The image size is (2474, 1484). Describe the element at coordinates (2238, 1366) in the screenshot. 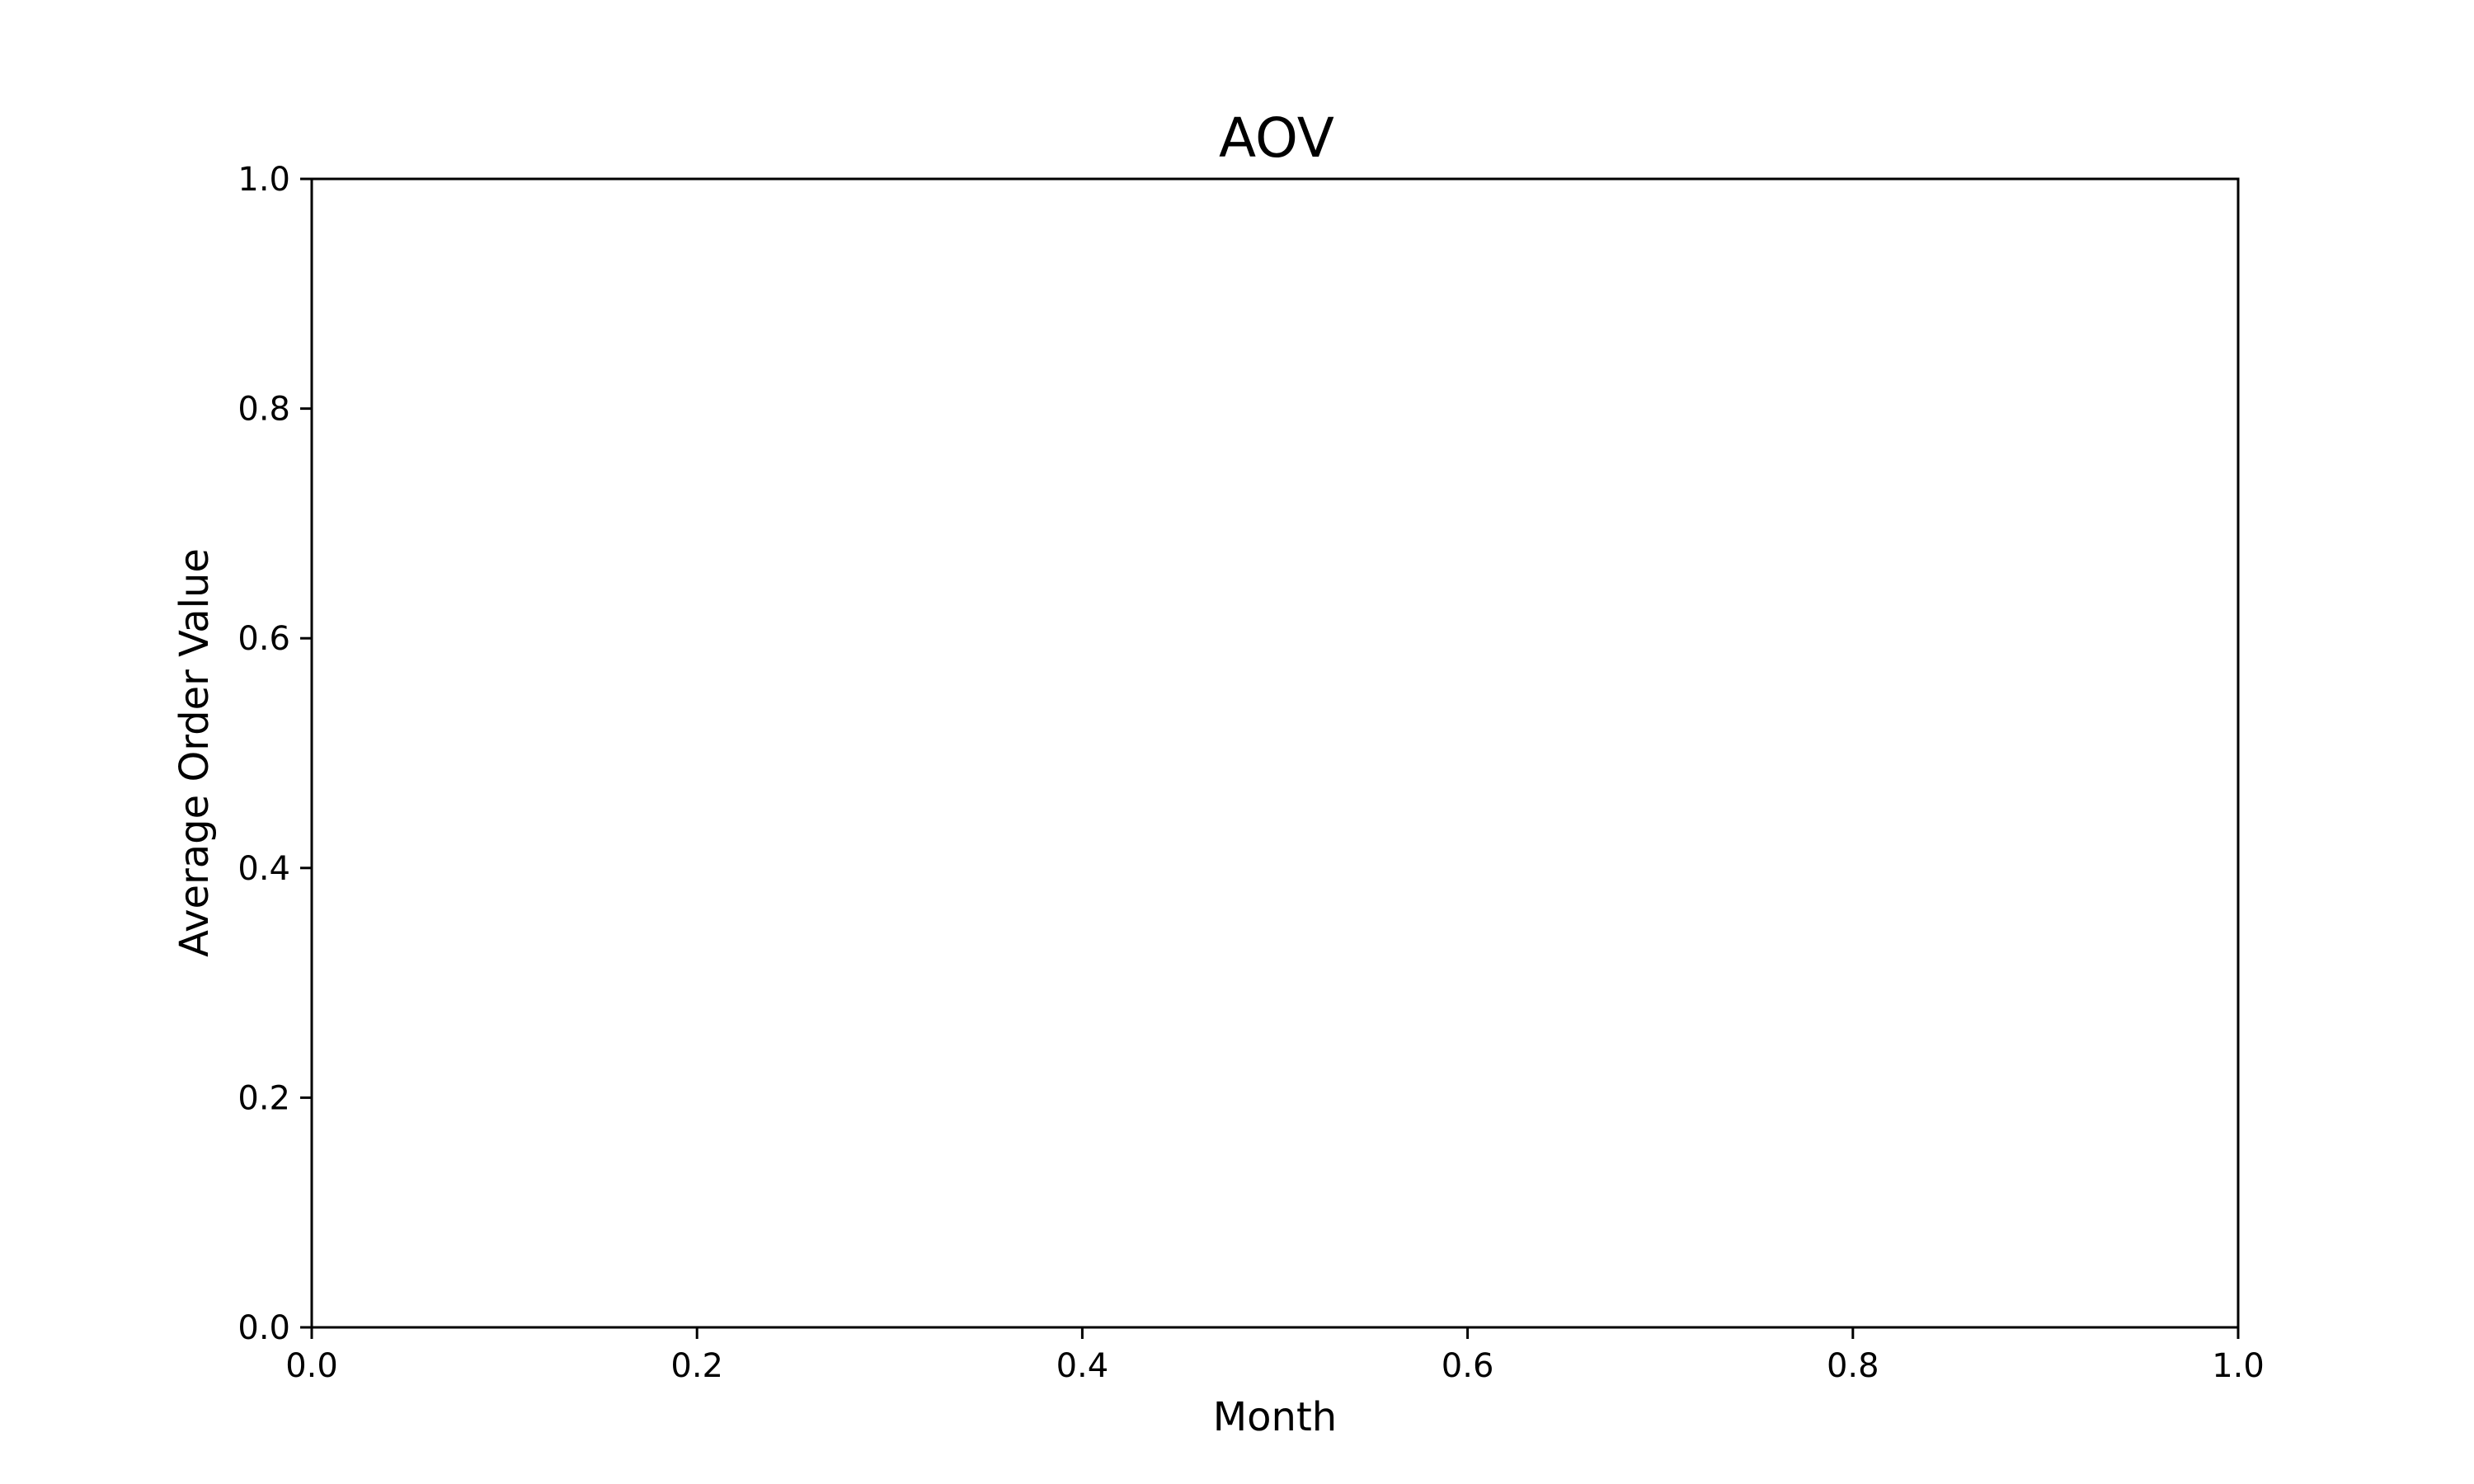

I see `x-tick-label: 1.0` at that location.